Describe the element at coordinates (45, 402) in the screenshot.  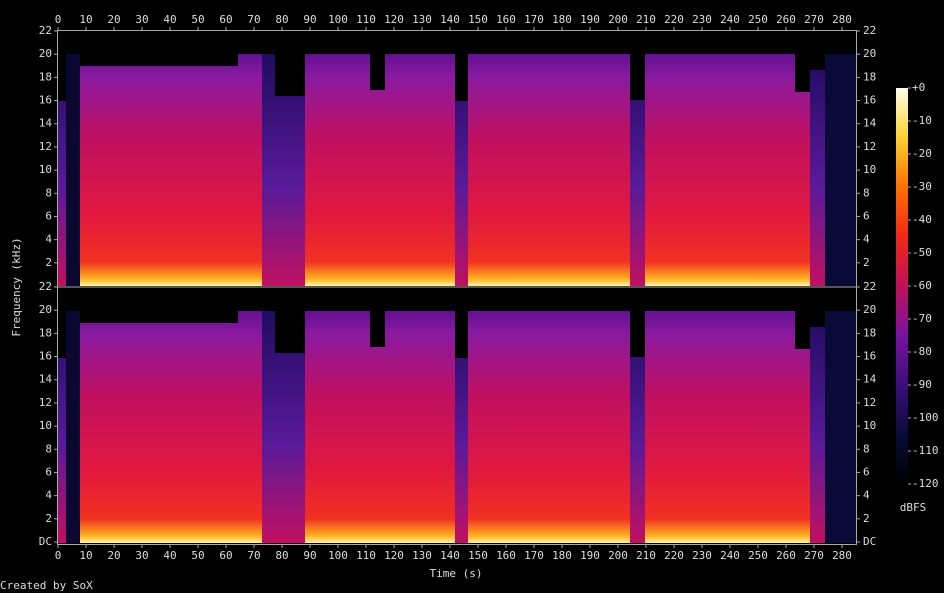
I see `y-tick-label: 12` at that location.